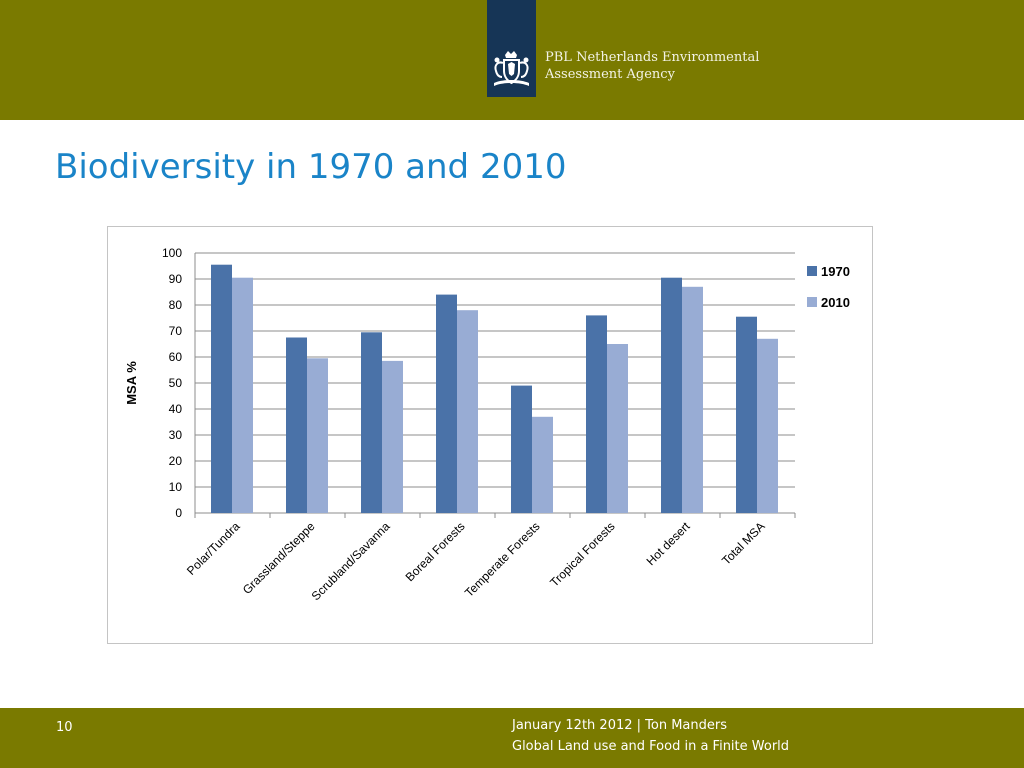 This screenshot has width=1024, height=768. I want to click on x-tick-label: Boreal Forests, so click(435, 551).